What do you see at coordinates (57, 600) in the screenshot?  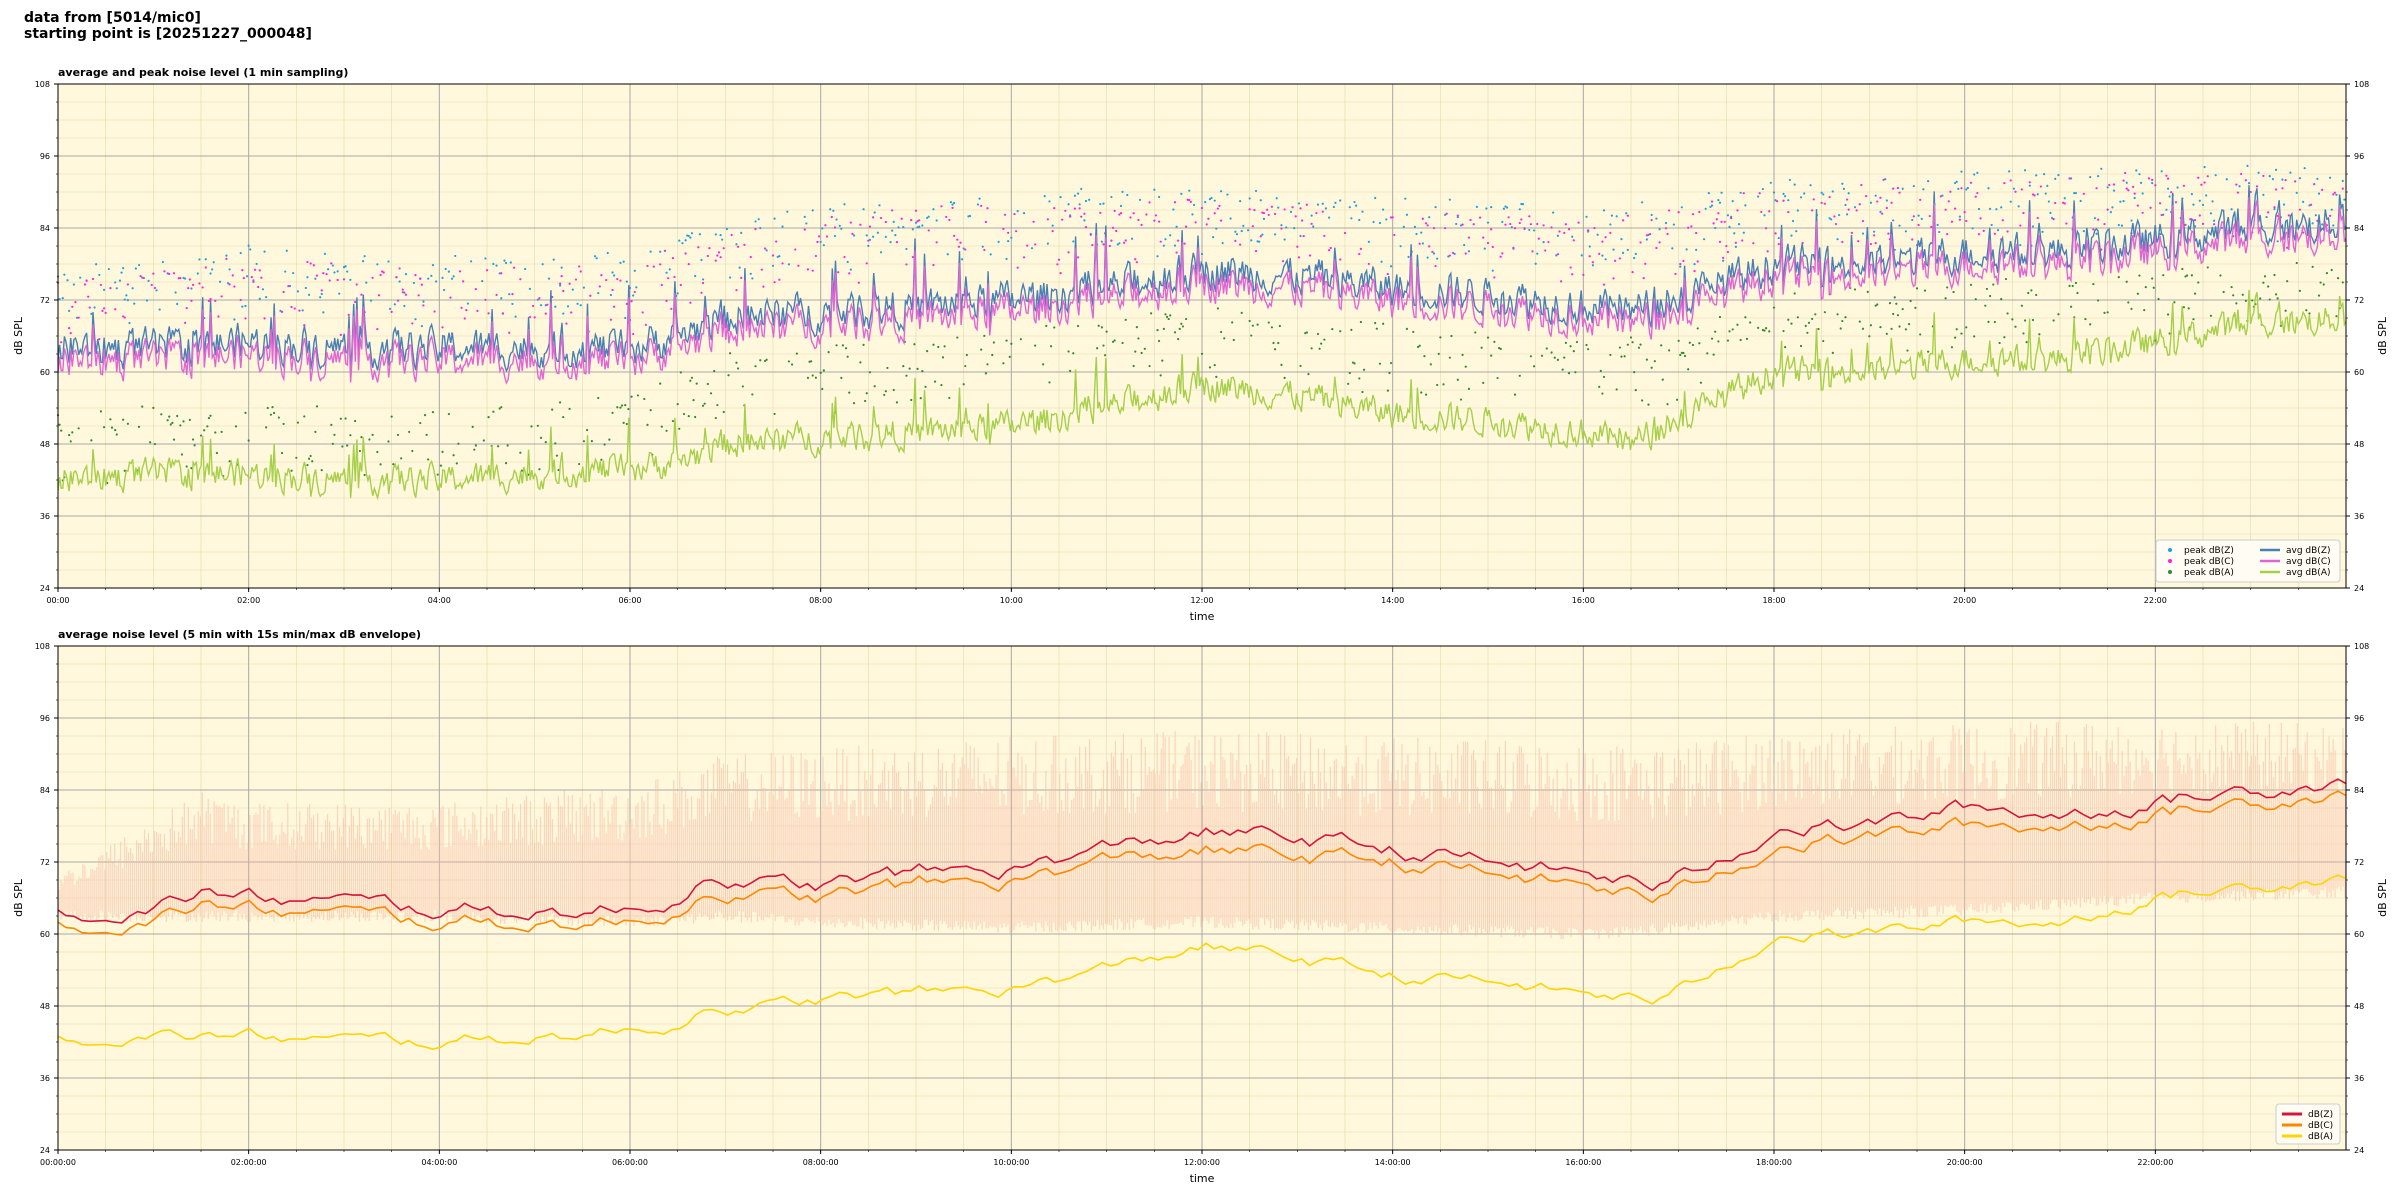 I see `x-tick-label: 00:00` at bounding box center [57, 600].